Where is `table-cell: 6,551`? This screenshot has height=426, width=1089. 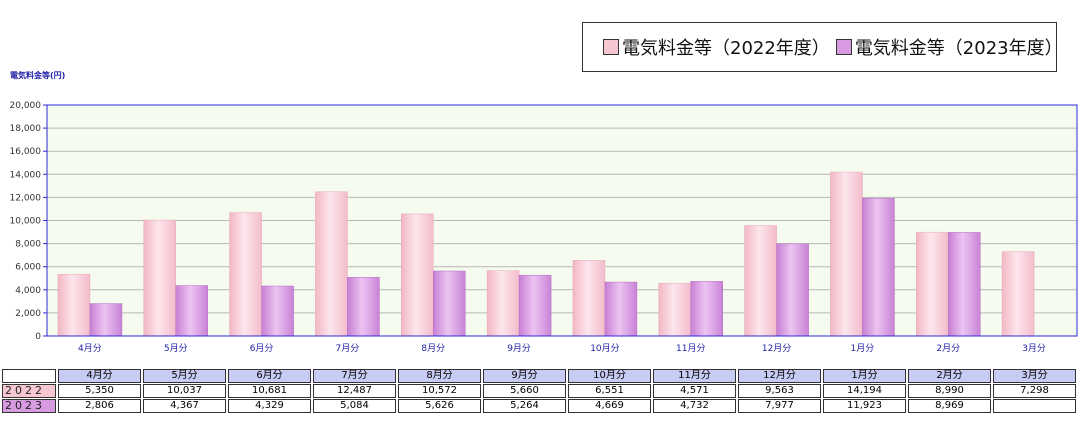 table-cell: 6,551 is located at coordinates (609, 391).